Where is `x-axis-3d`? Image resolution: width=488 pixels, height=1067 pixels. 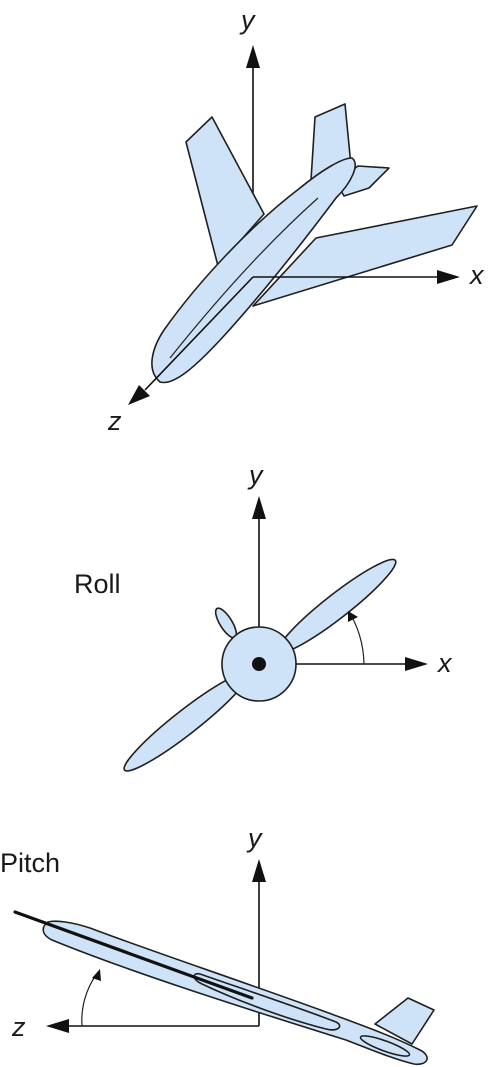
x-axis-3d is located at coordinates (356, 277).